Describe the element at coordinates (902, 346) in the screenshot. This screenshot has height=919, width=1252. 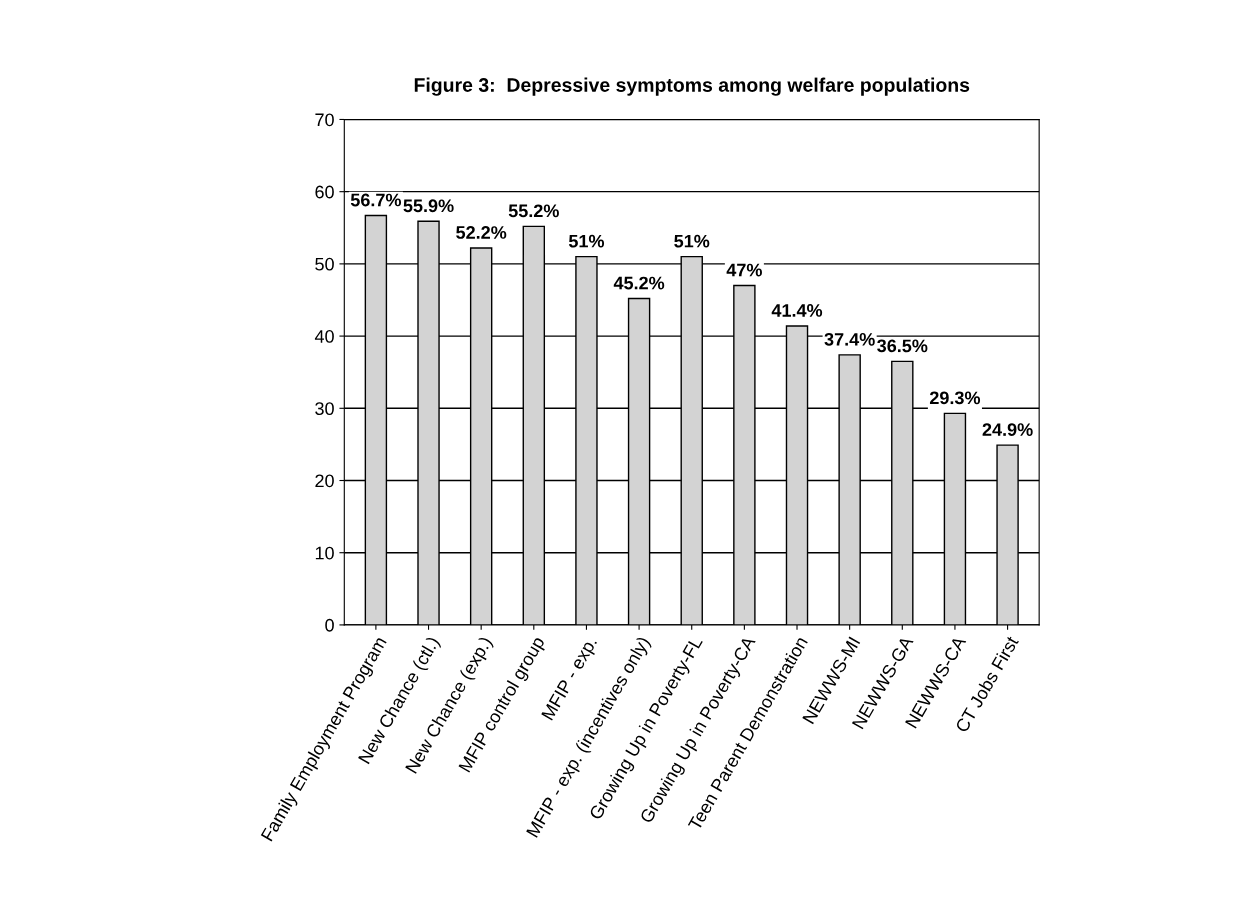
I see `data-label: 36.5%` at that location.